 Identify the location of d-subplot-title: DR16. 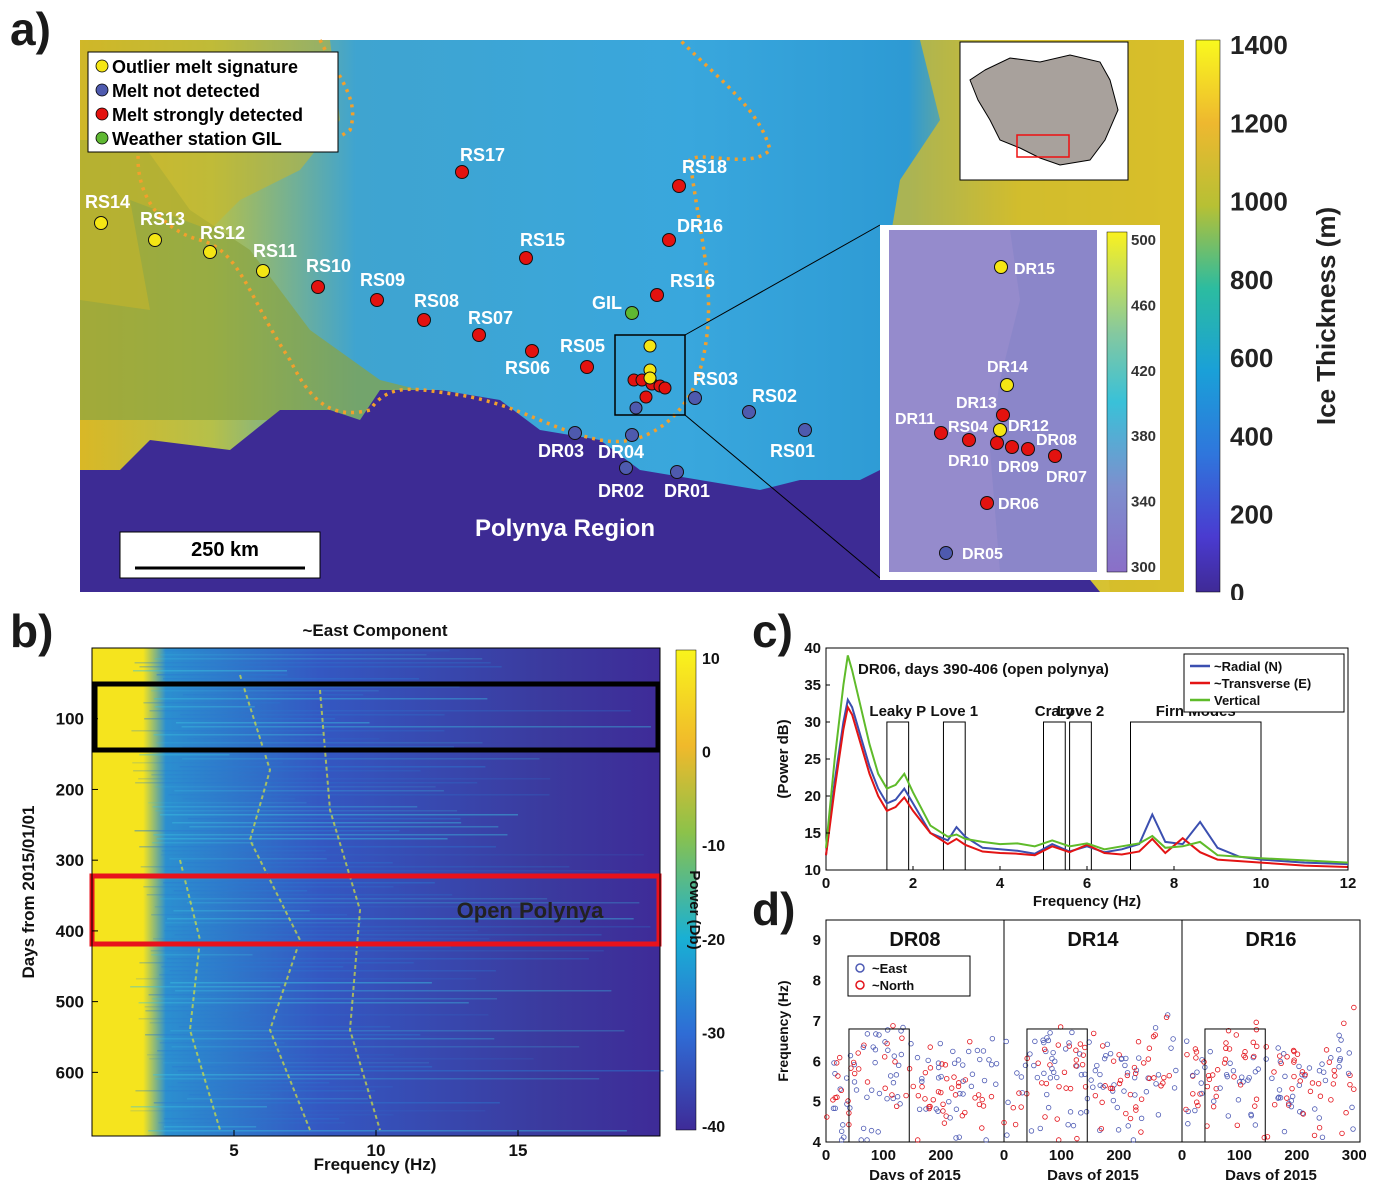
(1270, 940).